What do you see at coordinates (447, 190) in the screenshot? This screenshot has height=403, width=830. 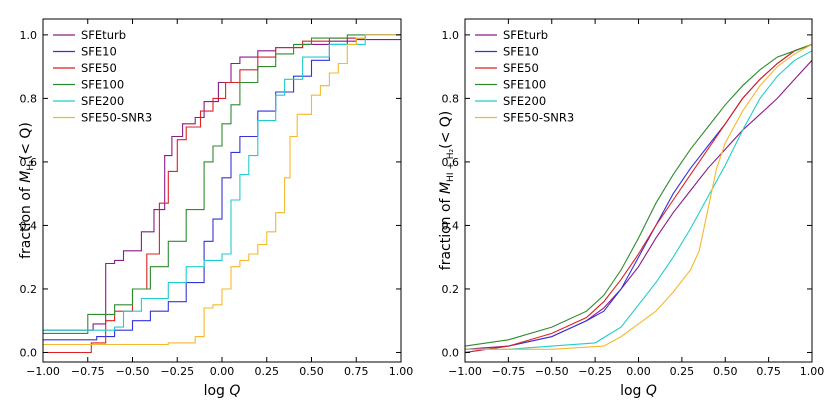 I see `y-axis-label: fraction of MHI + H₂(< Q)` at bounding box center [447, 190].